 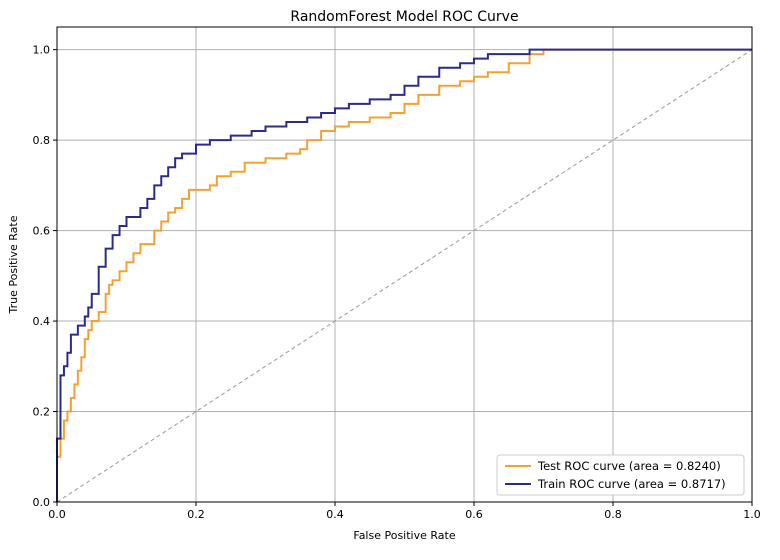 I want to click on x-tick-label: 0.2, so click(x=196, y=514).